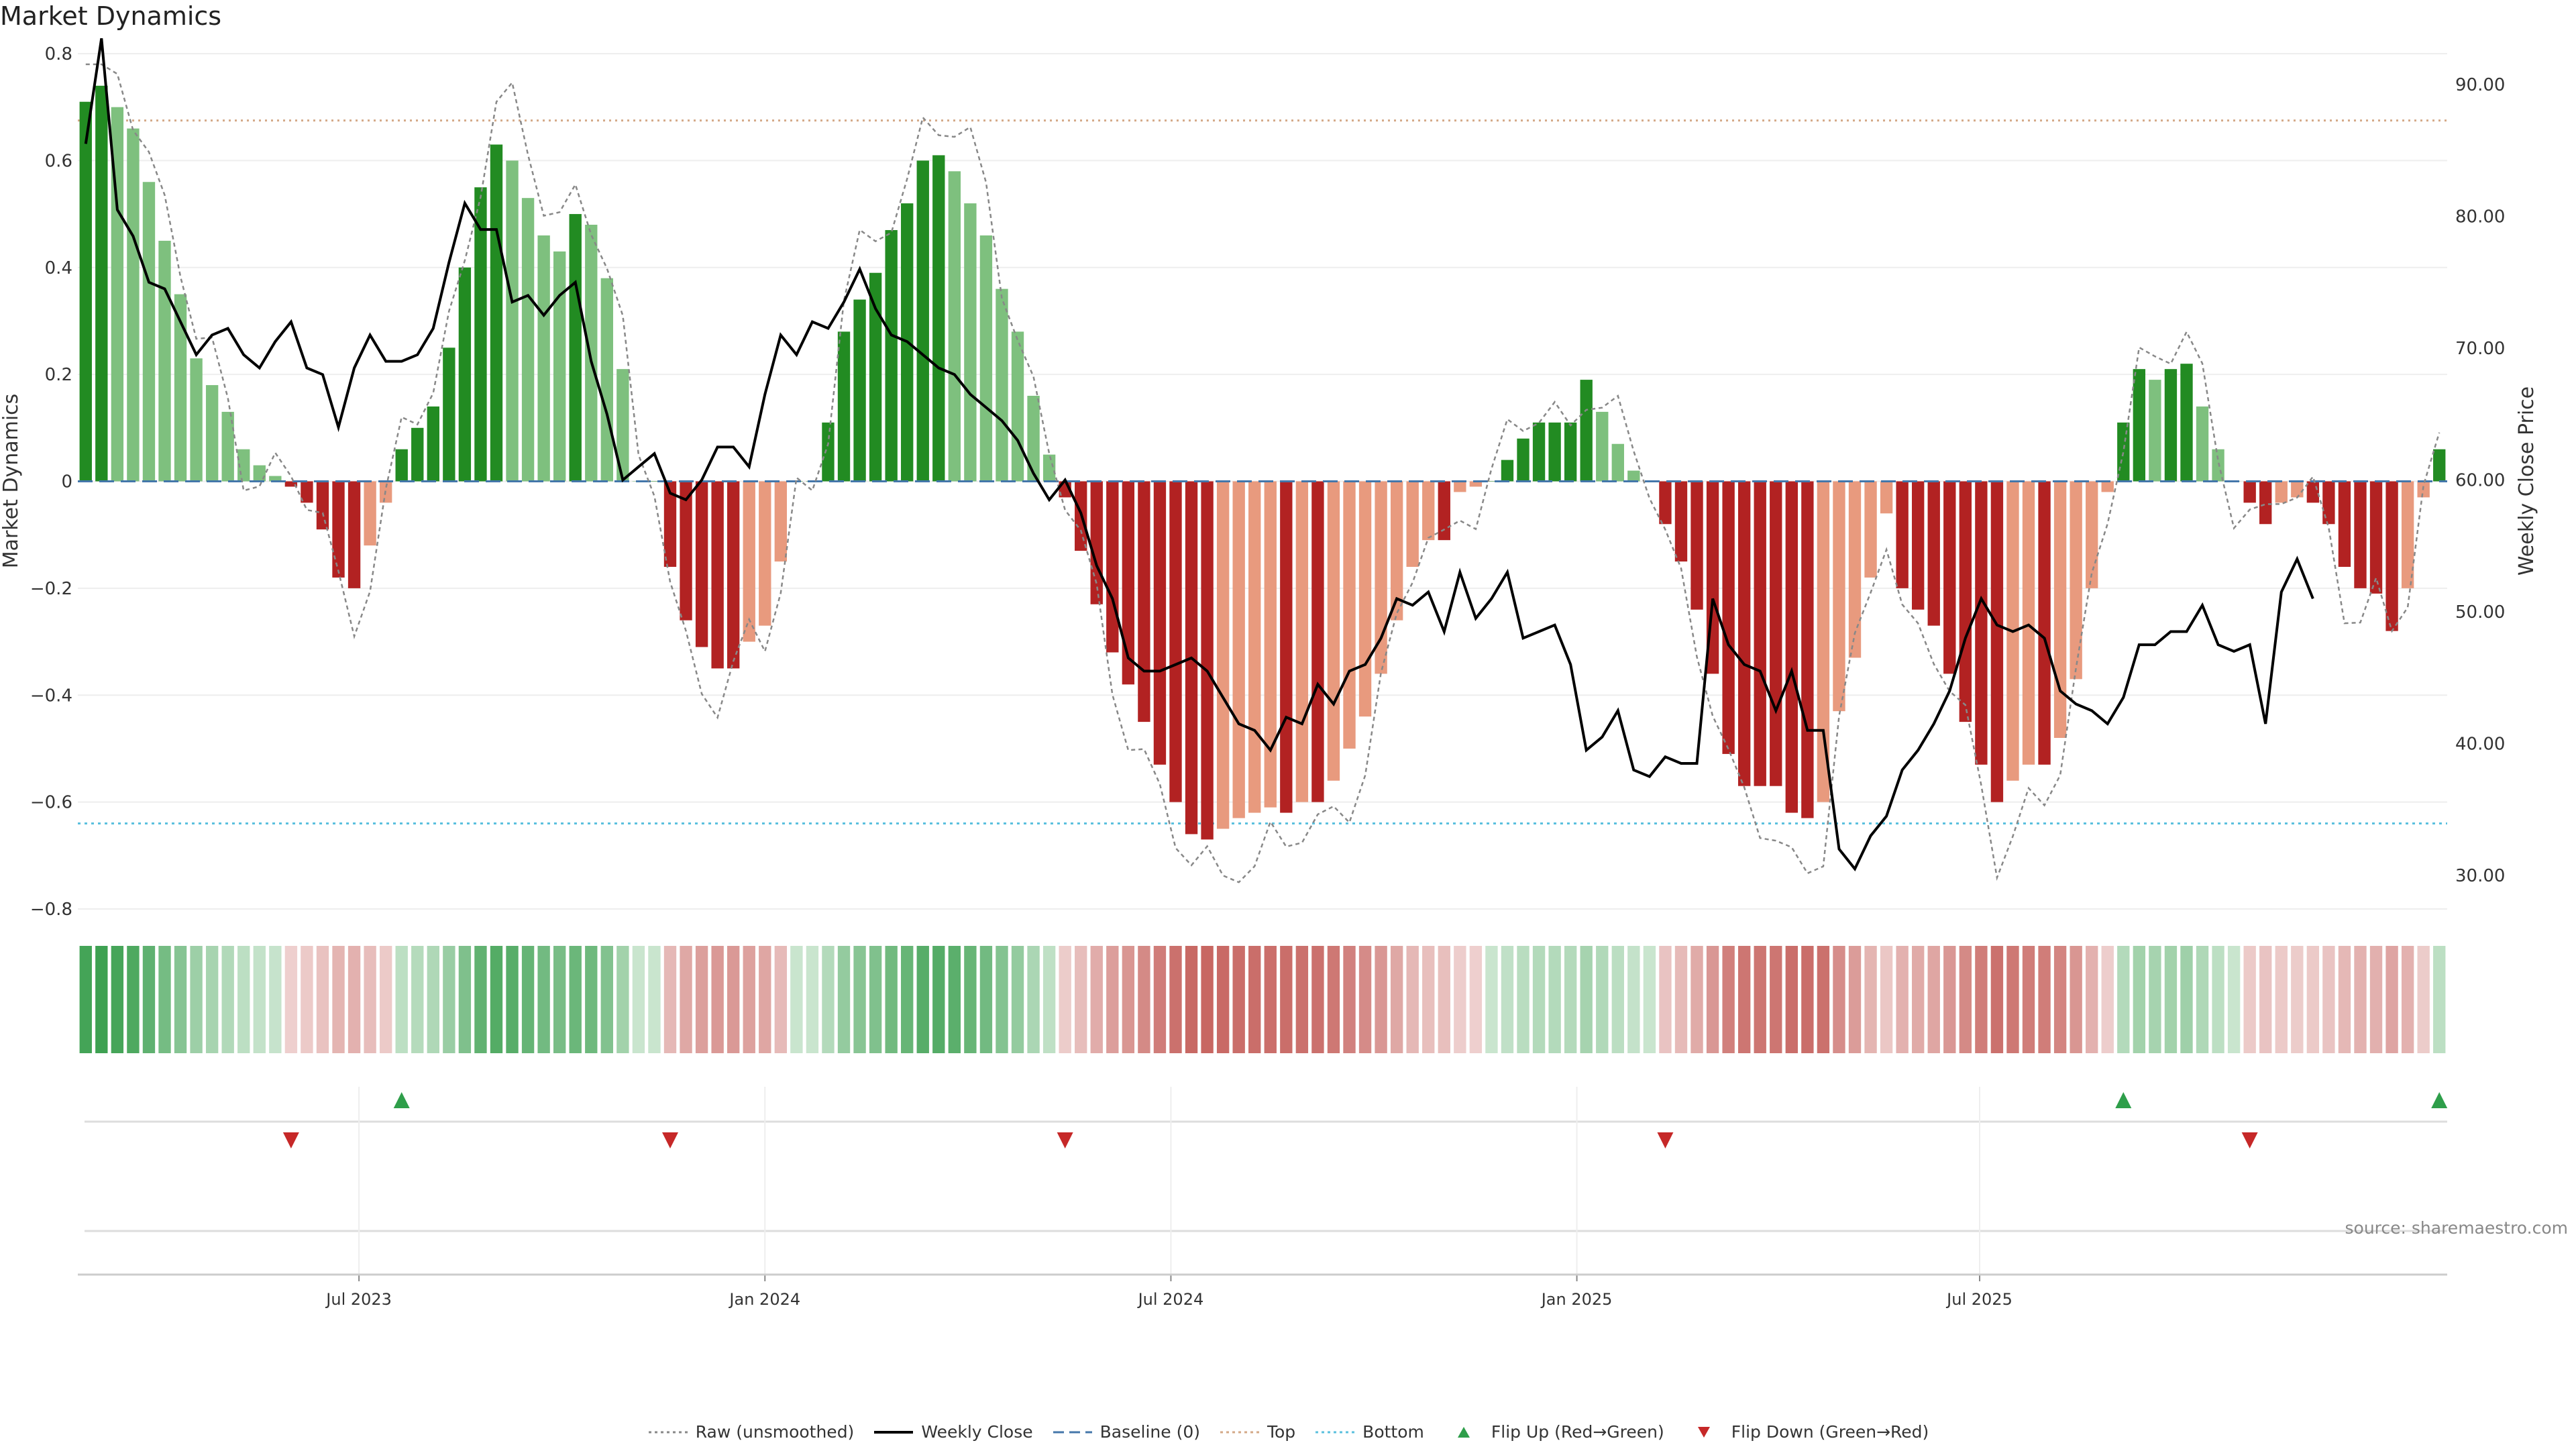  What do you see at coordinates (2480, 85) in the screenshot?
I see `y-tick-label-right: 90.00` at bounding box center [2480, 85].